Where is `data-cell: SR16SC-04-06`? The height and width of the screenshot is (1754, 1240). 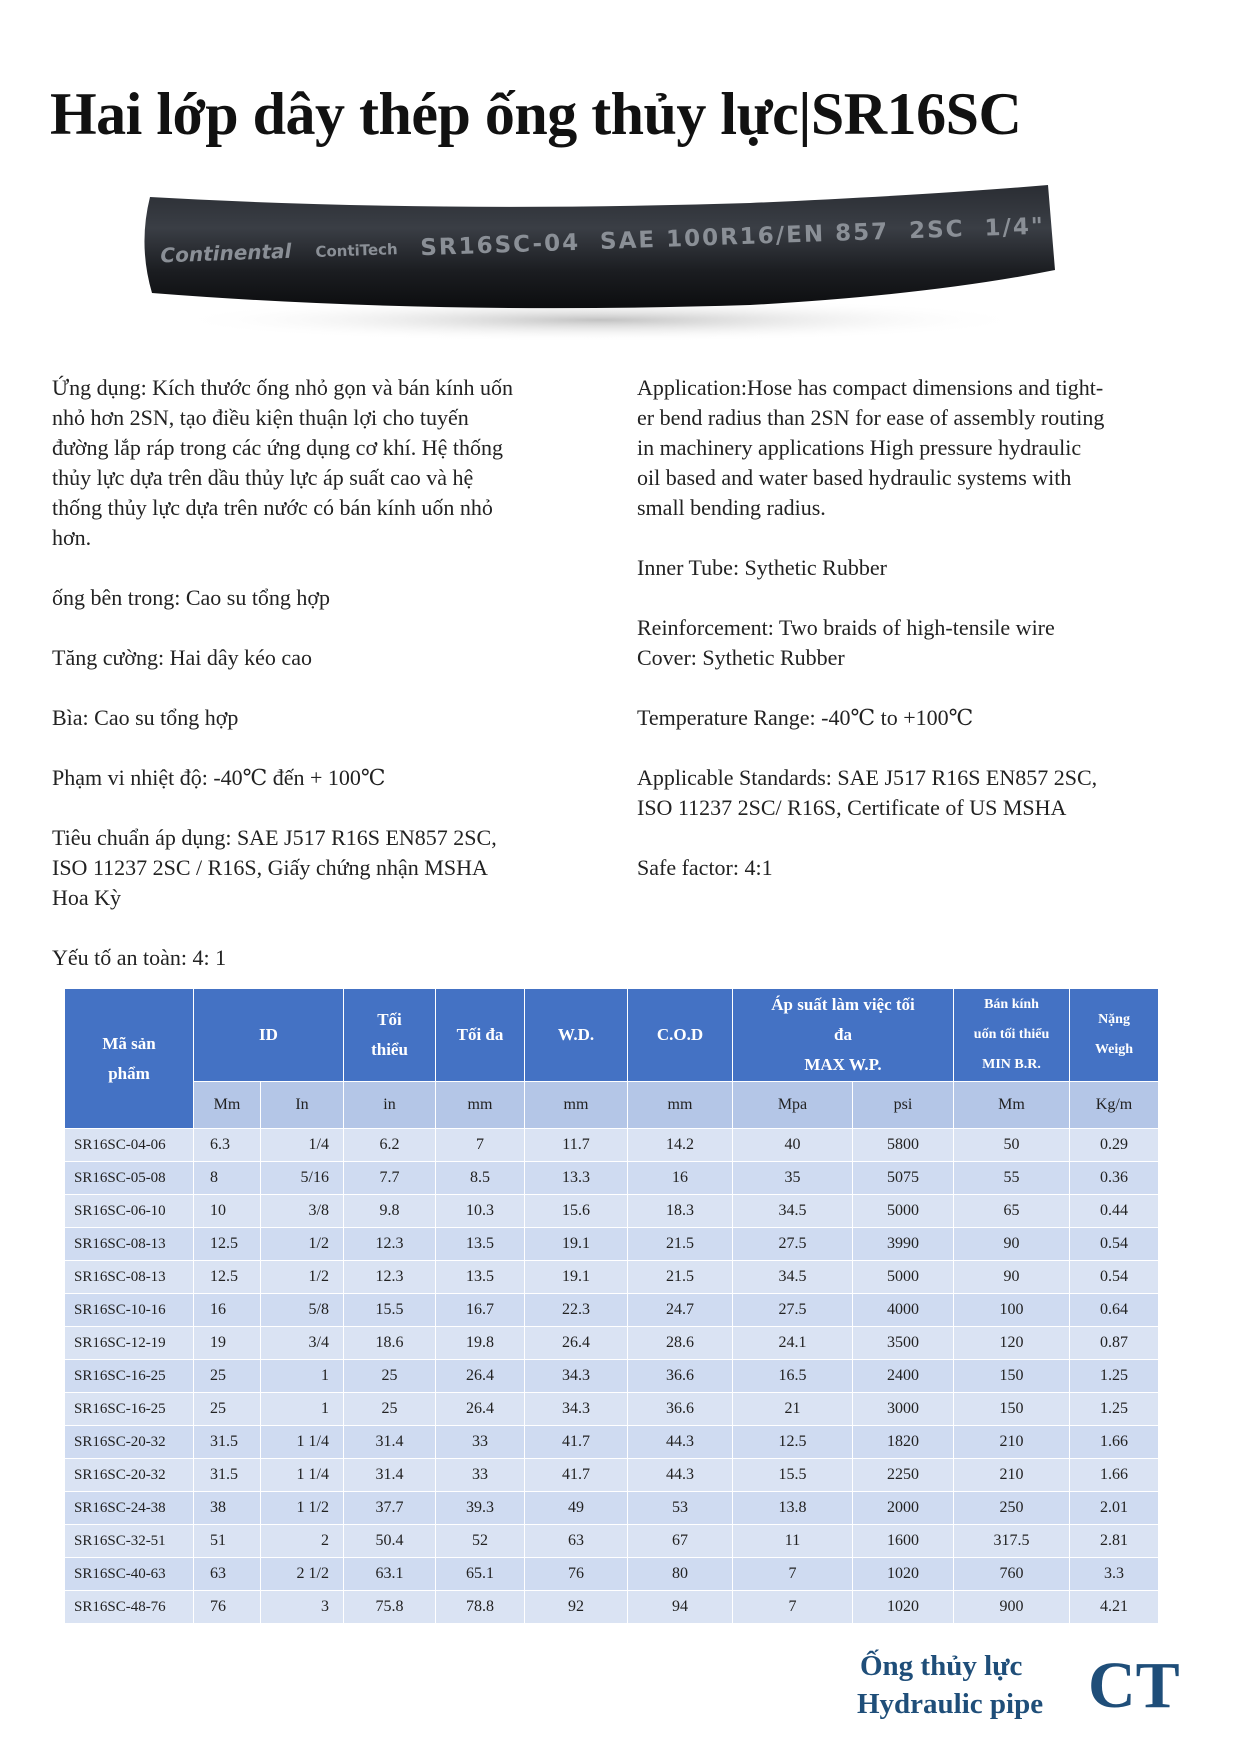
data-cell: SR16SC-04-06 is located at coordinates (129, 1145).